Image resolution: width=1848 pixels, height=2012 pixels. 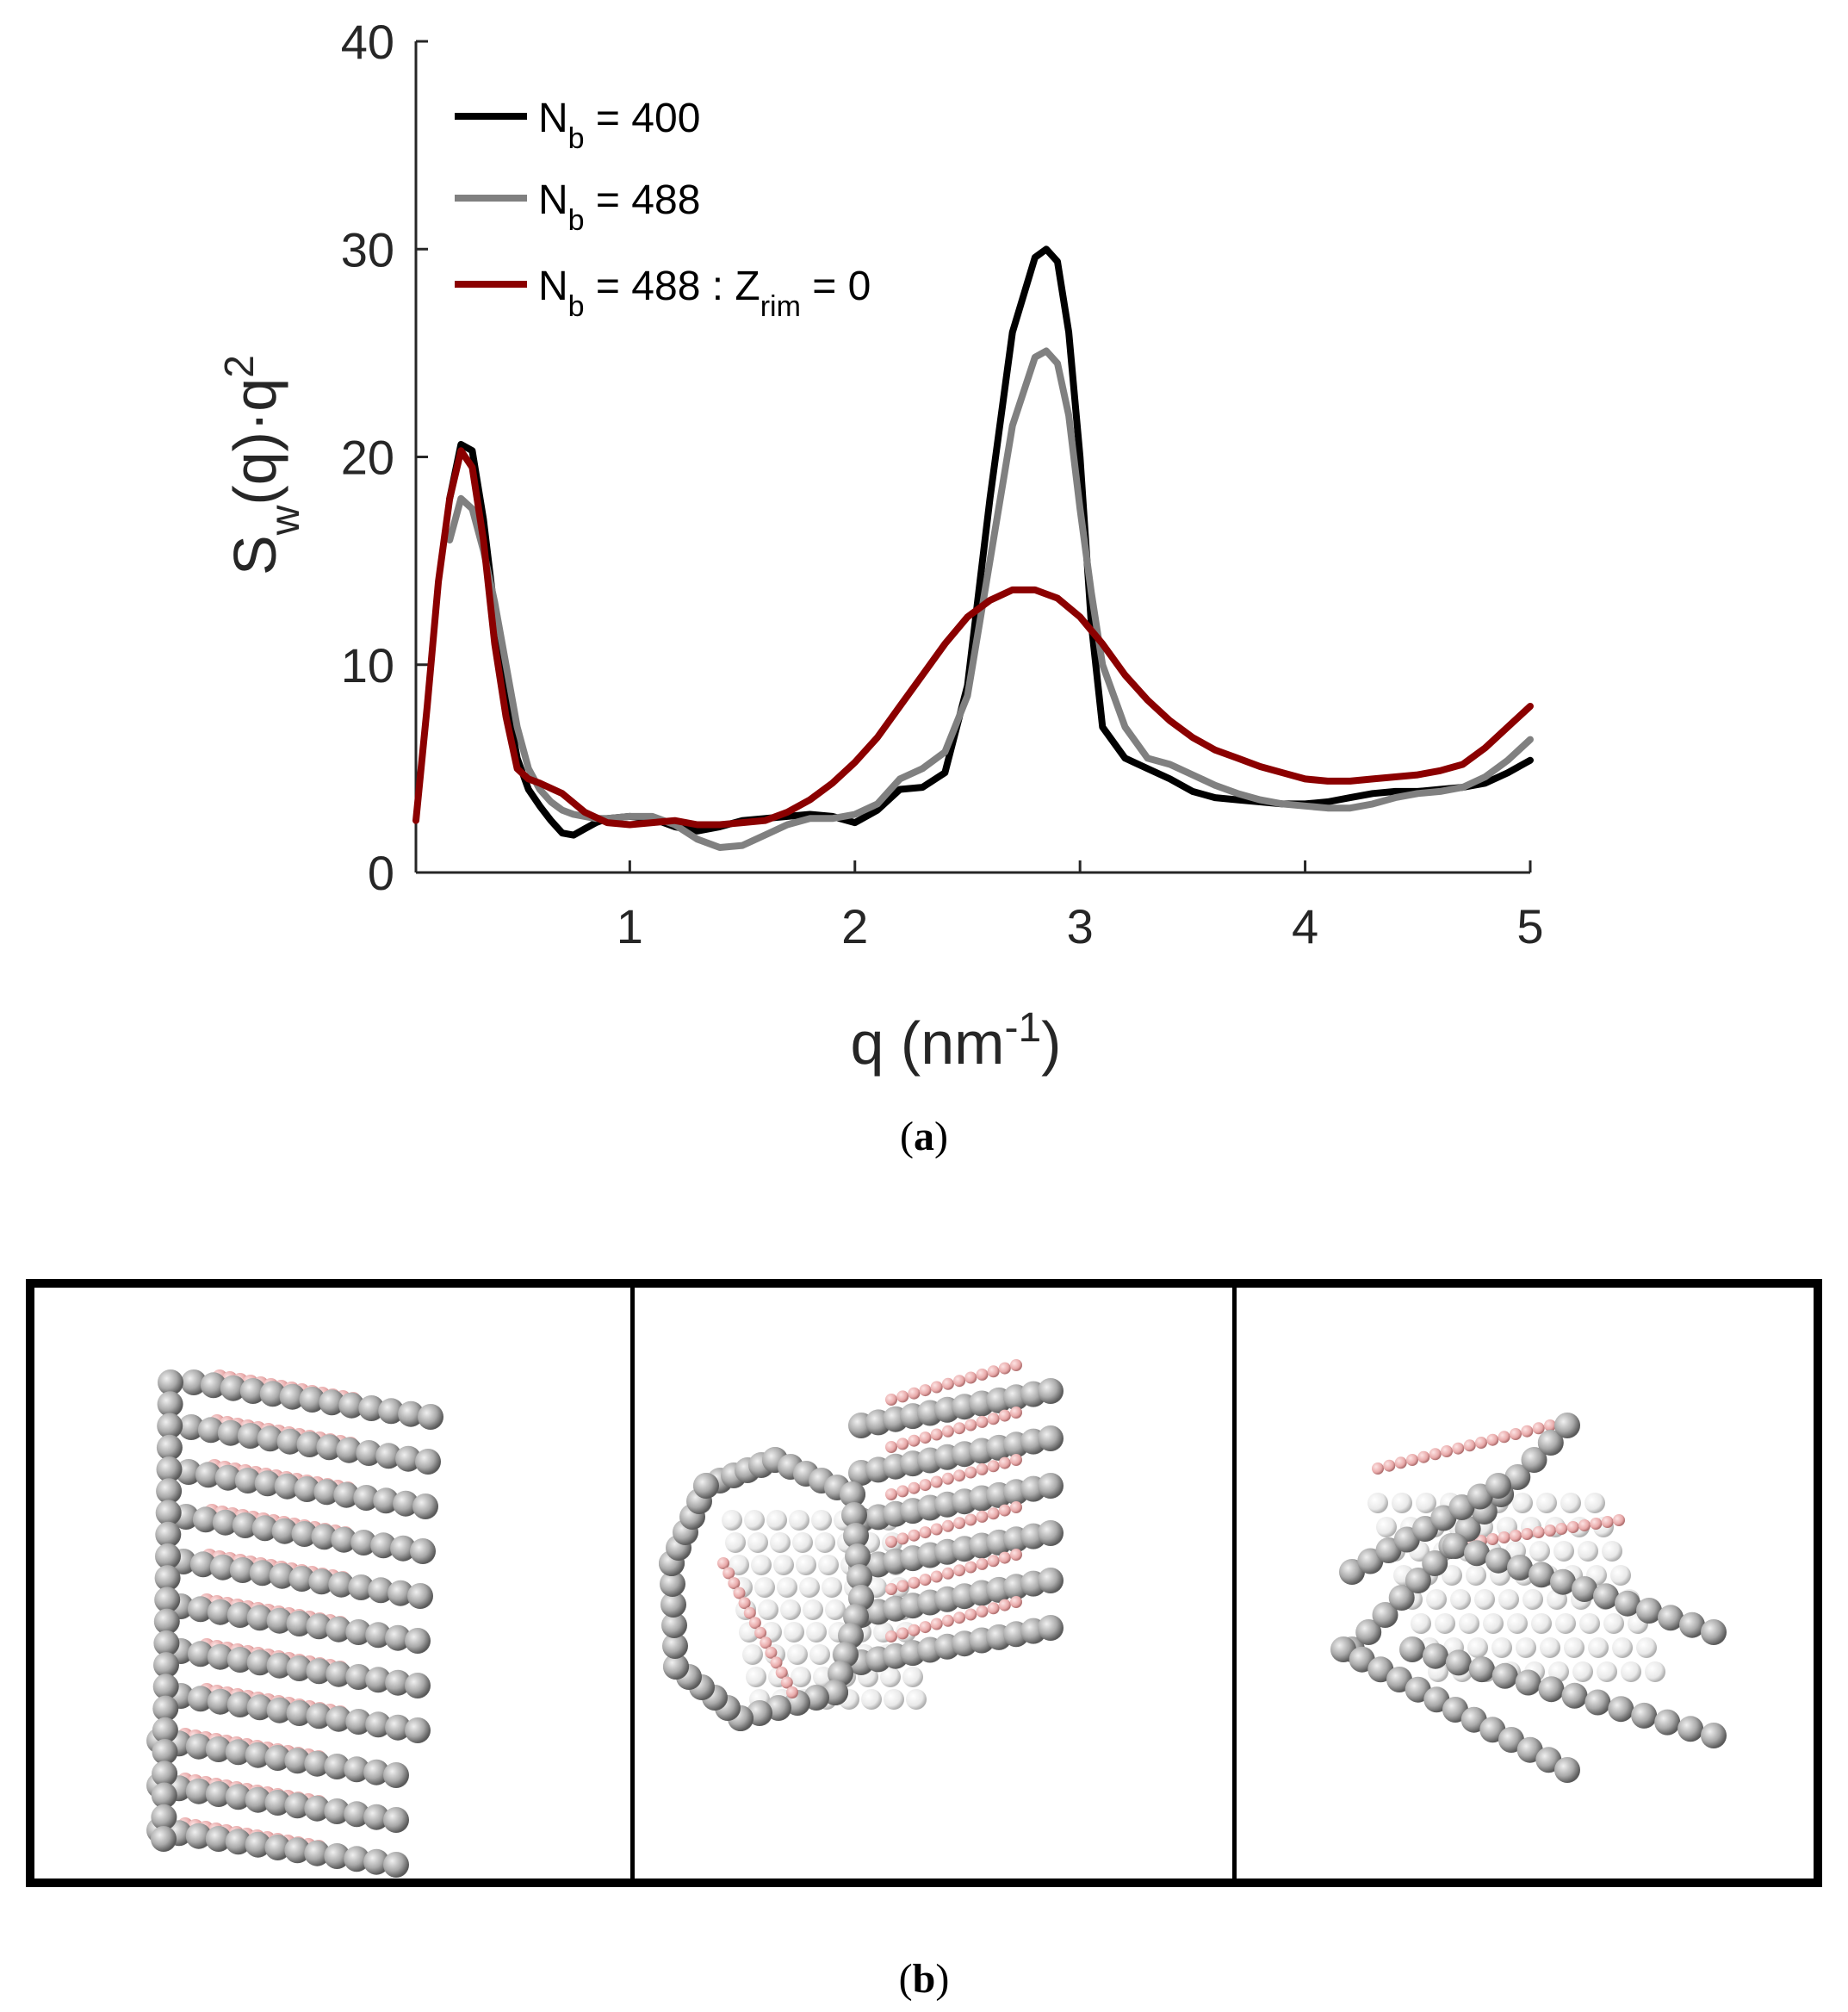 What do you see at coordinates (630, 926) in the screenshot?
I see `x-tick-label: 1` at bounding box center [630, 926].